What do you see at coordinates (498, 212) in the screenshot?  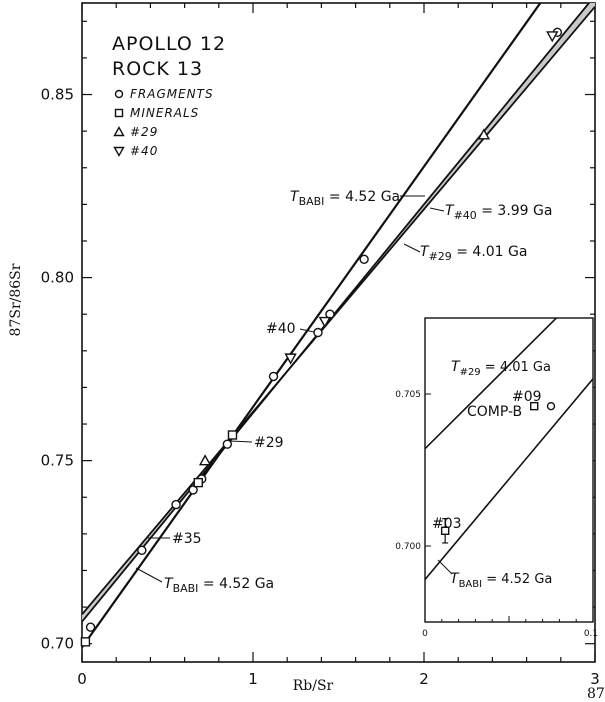 I see `isochron-label-n40: T#40 = 3.99 Ga` at bounding box center [498, 212].